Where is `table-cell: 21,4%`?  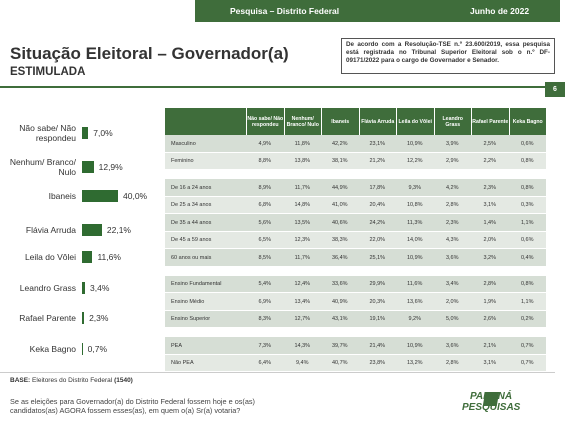 table-cell: 21,4% is located at coordinates (377, 345).